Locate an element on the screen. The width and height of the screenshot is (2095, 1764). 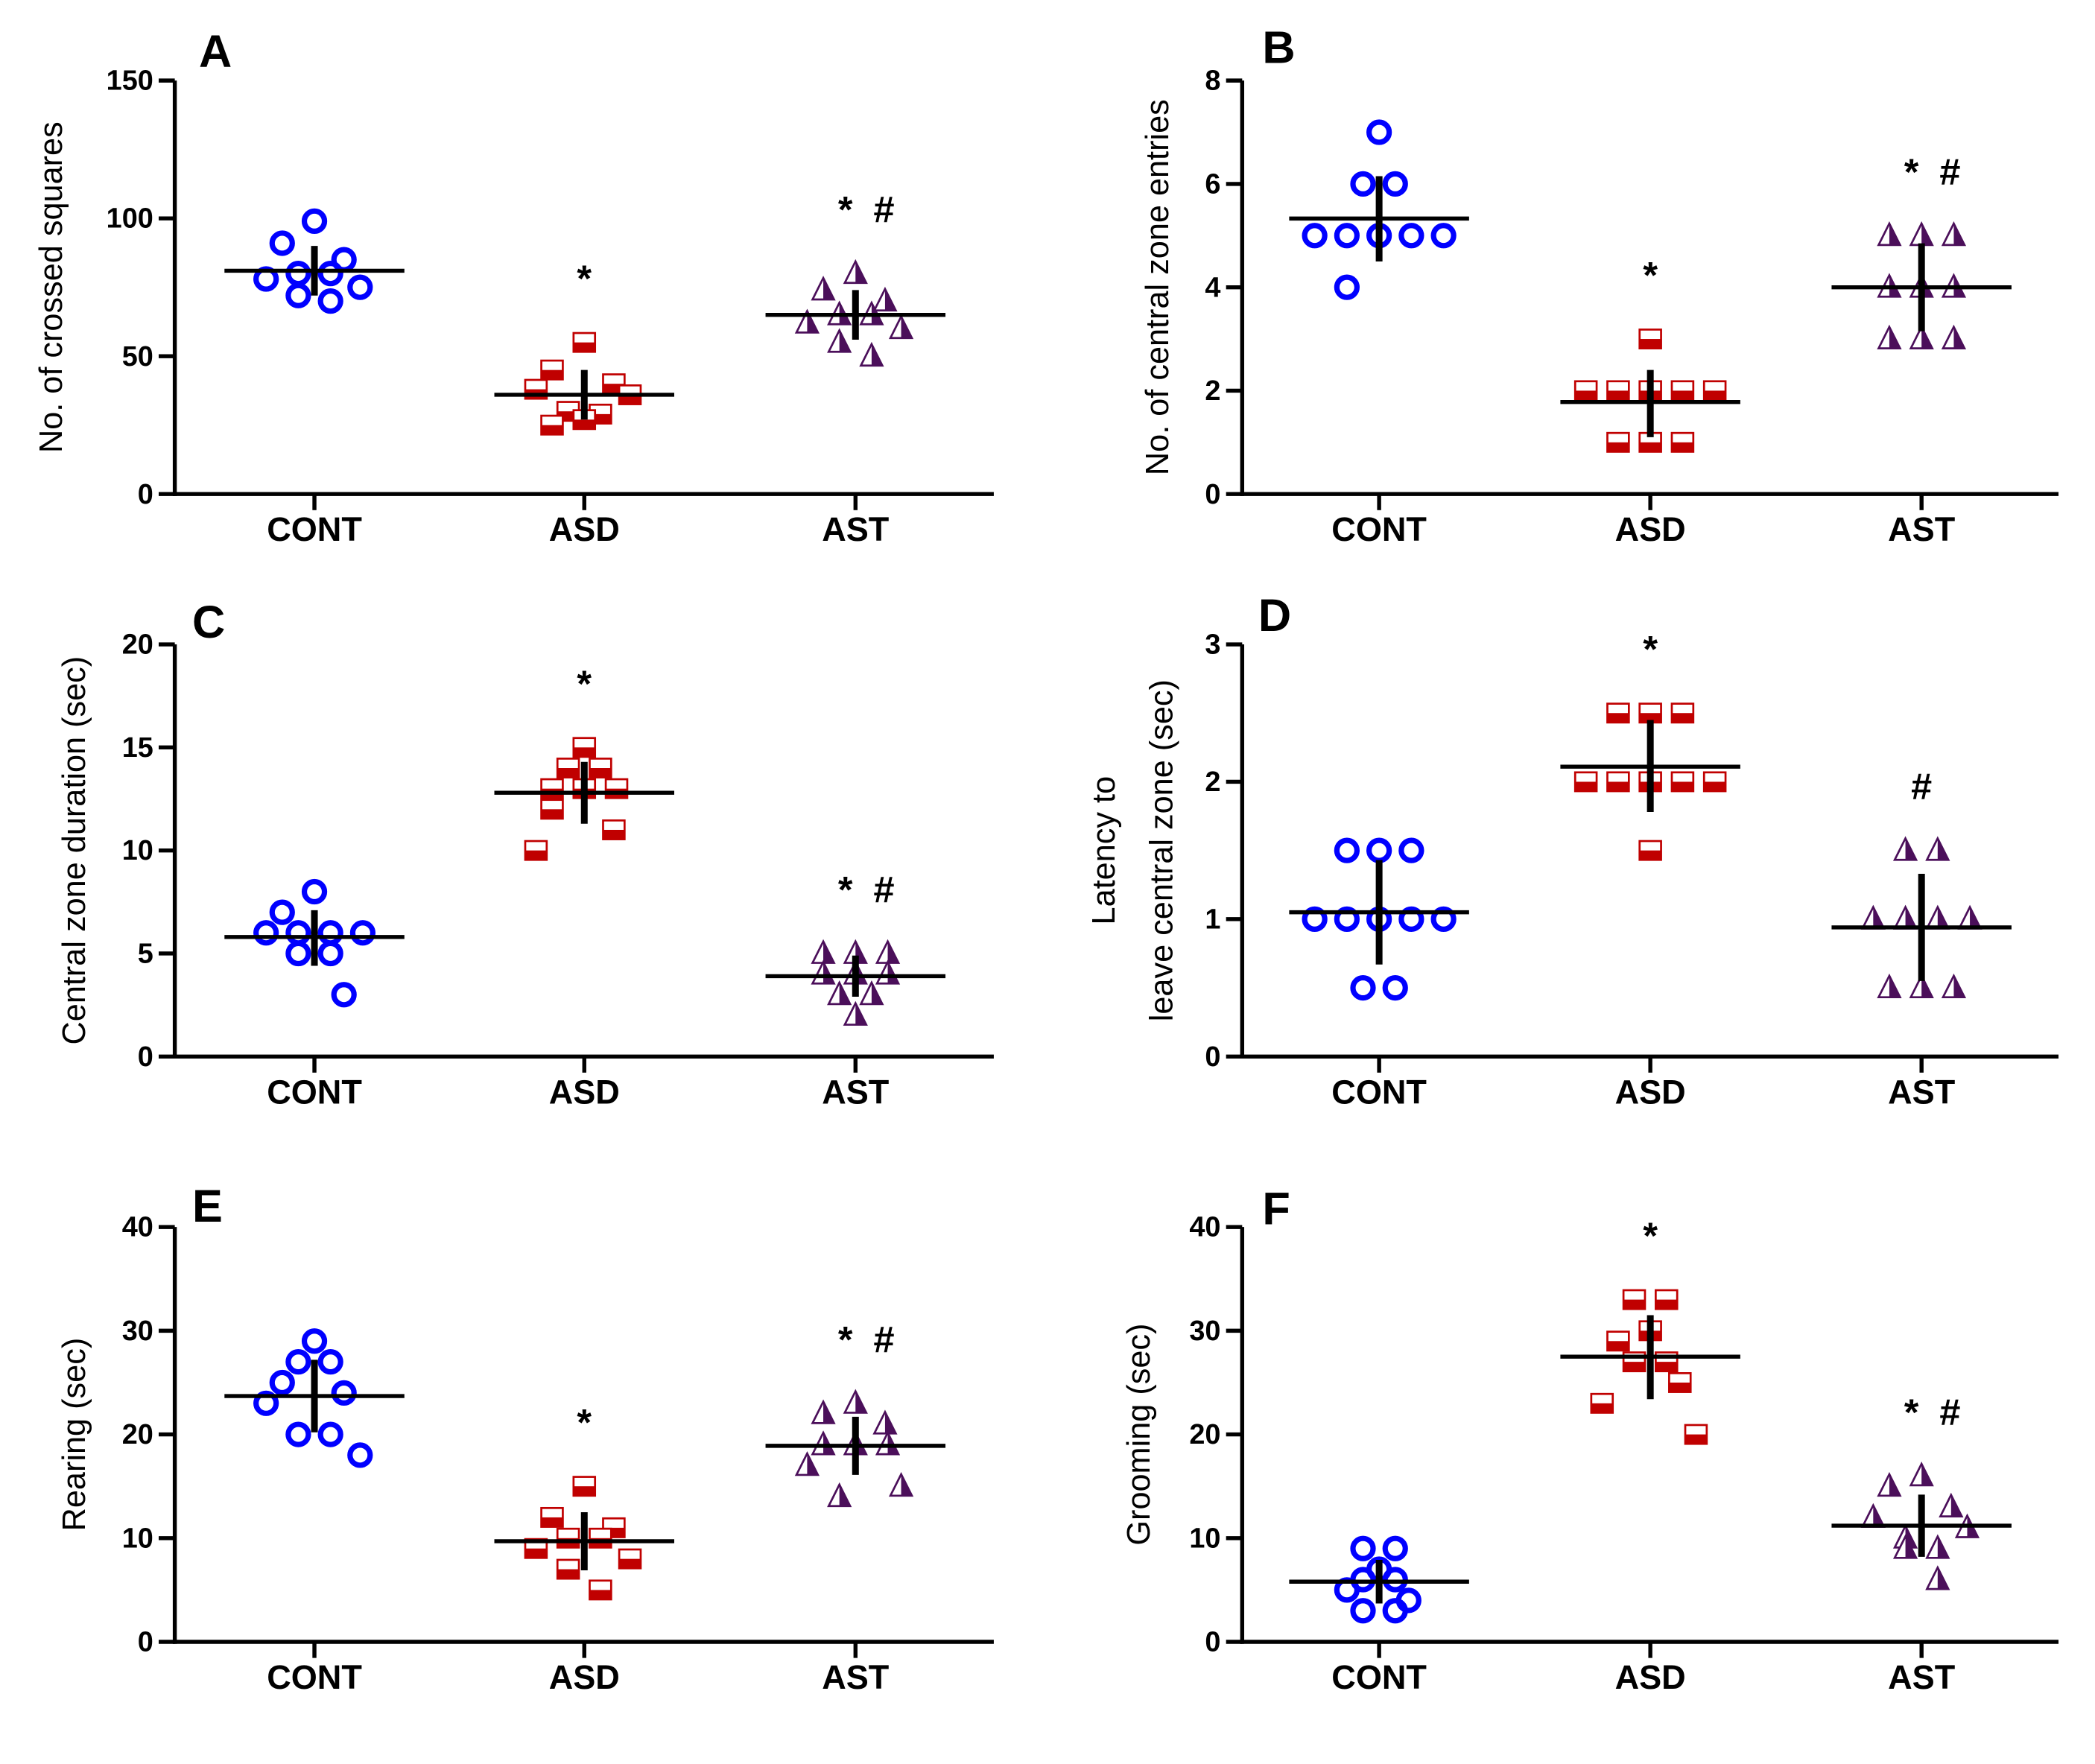
significance-annotation: * is located at coordinates (584, 1423).